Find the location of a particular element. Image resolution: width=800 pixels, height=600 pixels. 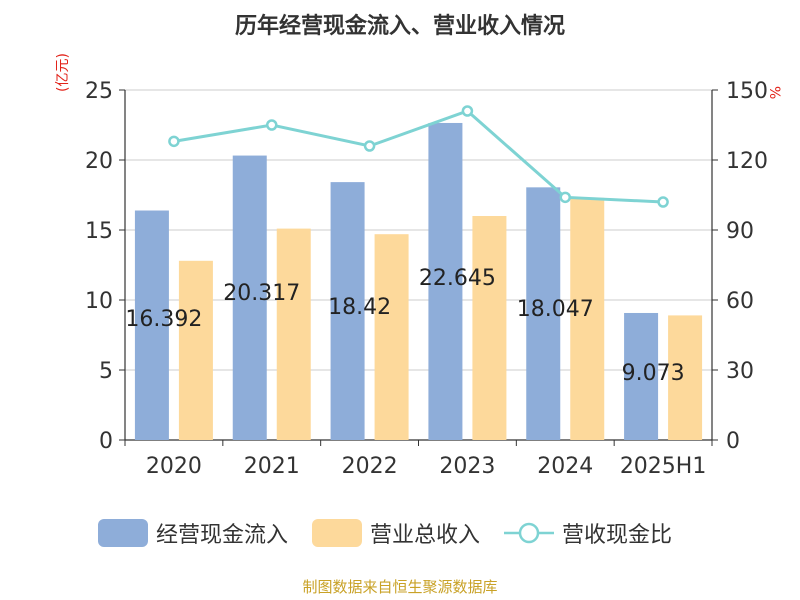

x-axis-tick-label: 2022 is located at coordinates (370, 466).